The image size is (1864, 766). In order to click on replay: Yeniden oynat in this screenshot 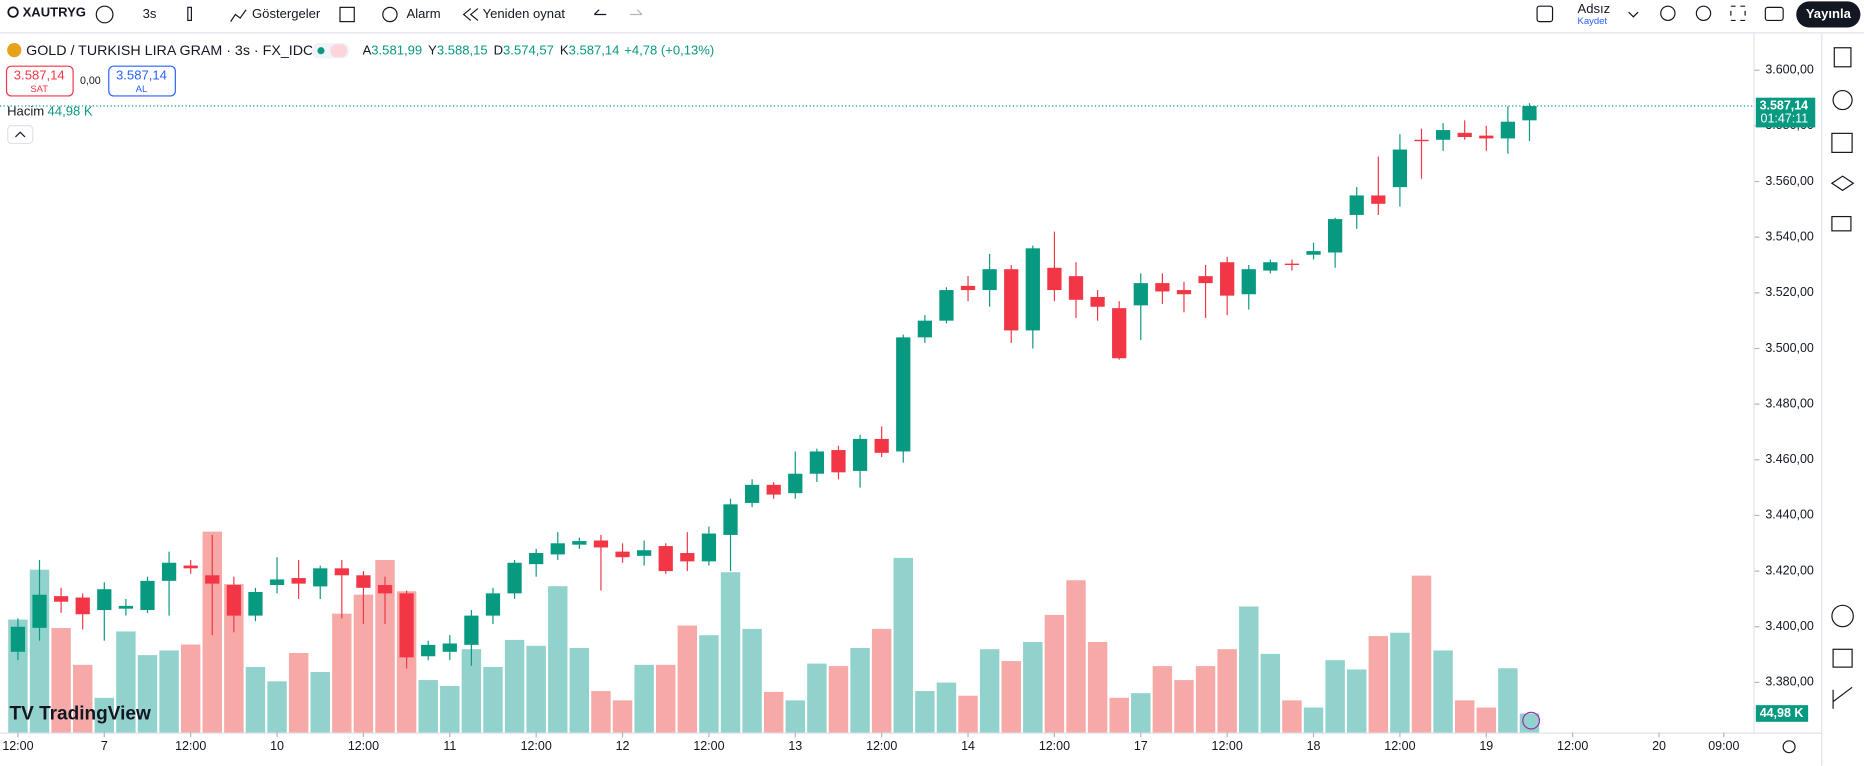, I will do `click(524, 13)`.